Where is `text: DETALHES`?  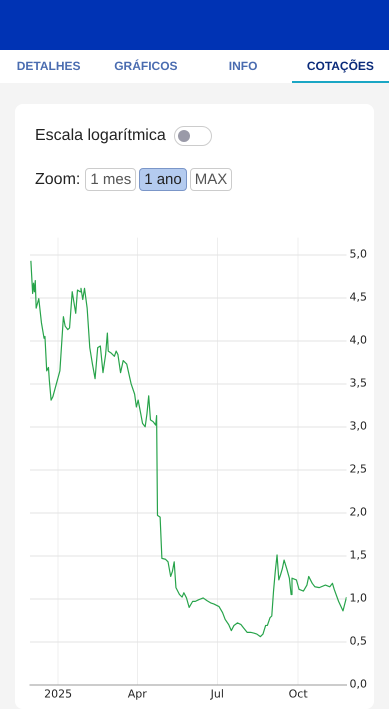
text: DETALHES is located at coordinates (49, 66).